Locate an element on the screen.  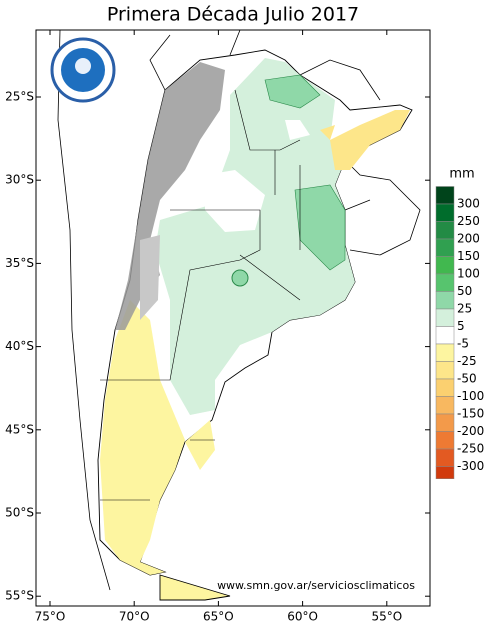
lat-label: 40°S is located at coordinates (19, 346).